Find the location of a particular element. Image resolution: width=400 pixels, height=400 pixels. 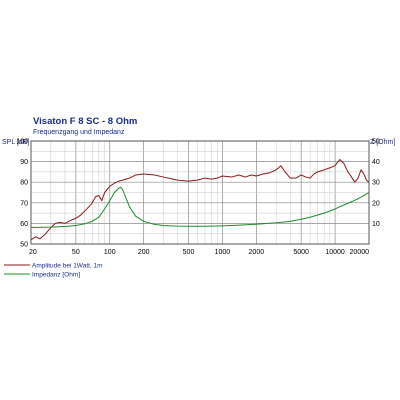

x-tick-label: 2000 is located at coordinates (257, 252).